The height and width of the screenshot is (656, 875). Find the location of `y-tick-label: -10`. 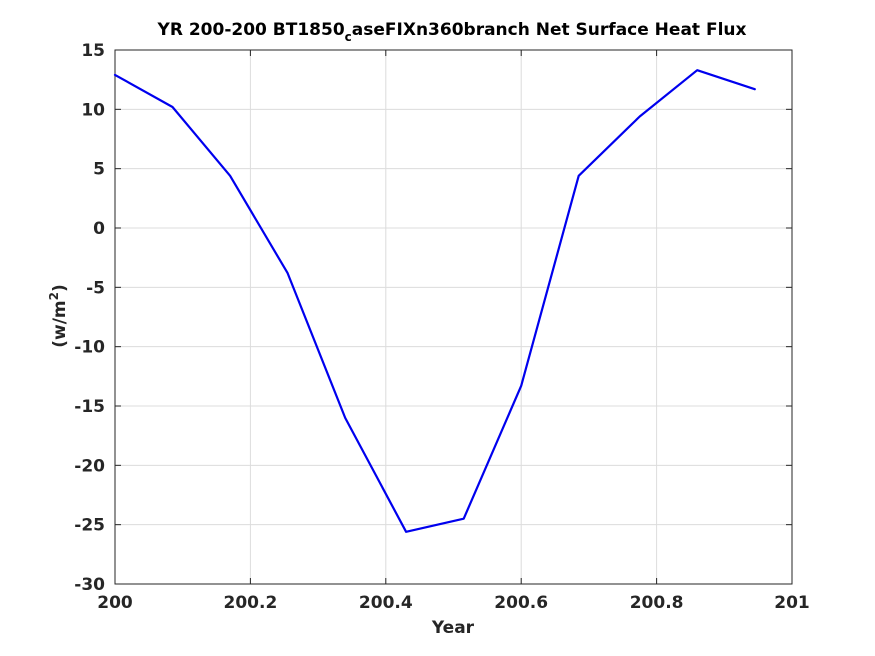

y-tick-label: -10 is located at coordinates (89, 348).